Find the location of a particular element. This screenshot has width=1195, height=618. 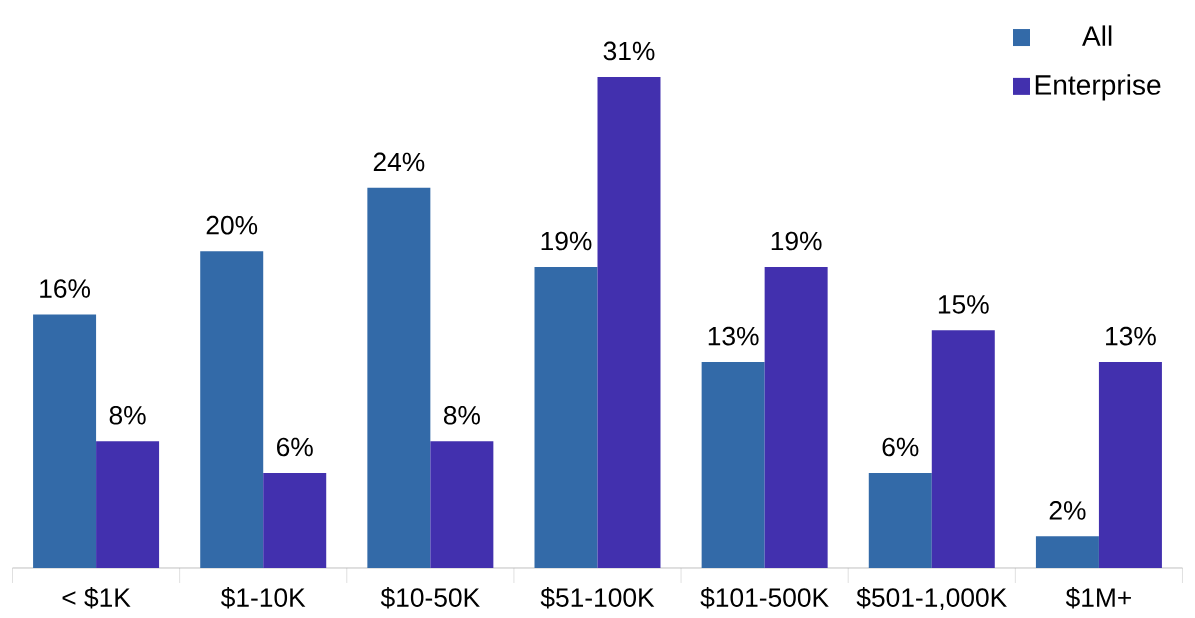

x-tick-label: $1M+ is located at coordinates (1098, 598).